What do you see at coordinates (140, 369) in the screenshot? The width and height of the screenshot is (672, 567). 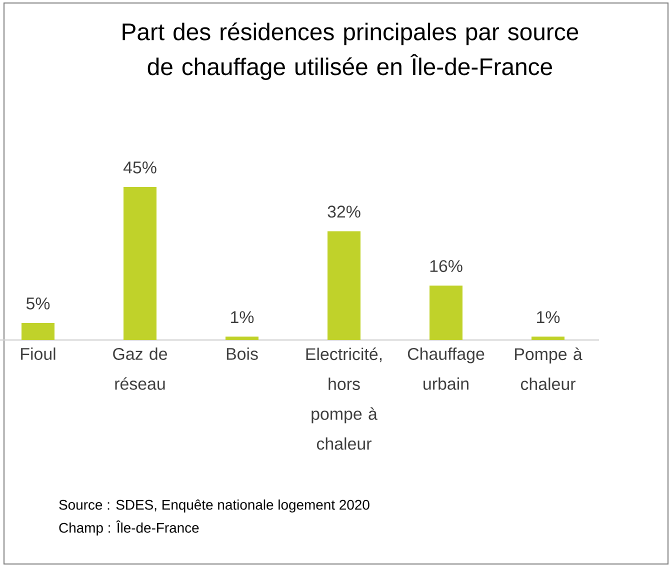 I see `x-tick-label: Gaz de réseau` at bounding box center [140, 369].